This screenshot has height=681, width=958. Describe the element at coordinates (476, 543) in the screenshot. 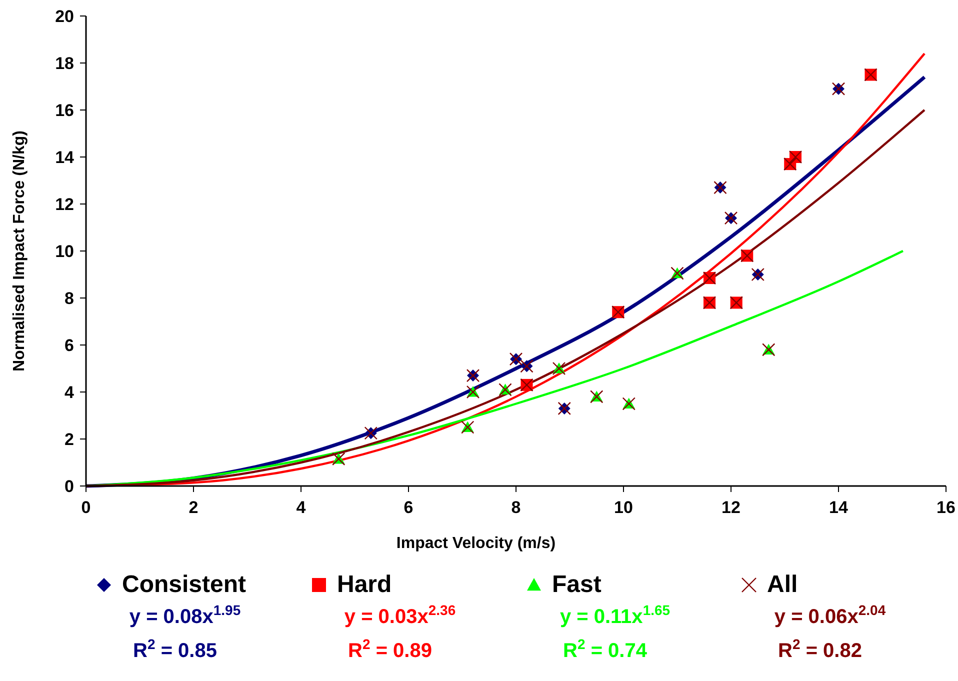

I see `x-axis-title: Impact Velocity (m/s)` at that location.